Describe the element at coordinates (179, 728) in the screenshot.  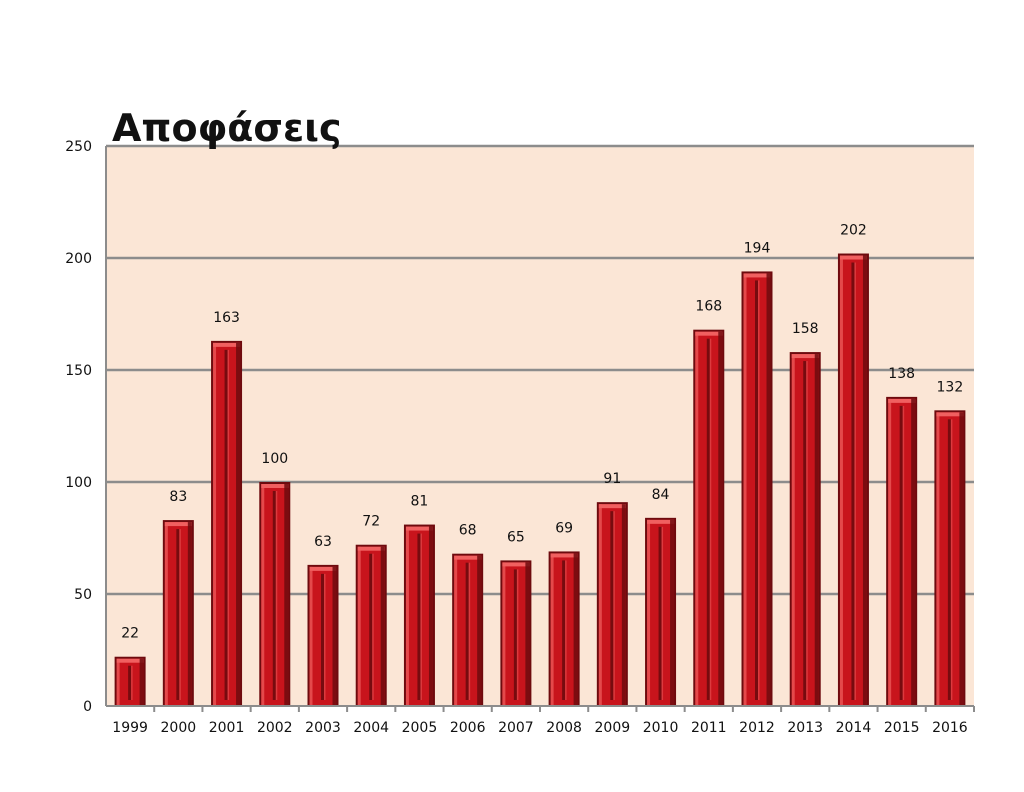
I see `x-tick-label: 2000` at that location.